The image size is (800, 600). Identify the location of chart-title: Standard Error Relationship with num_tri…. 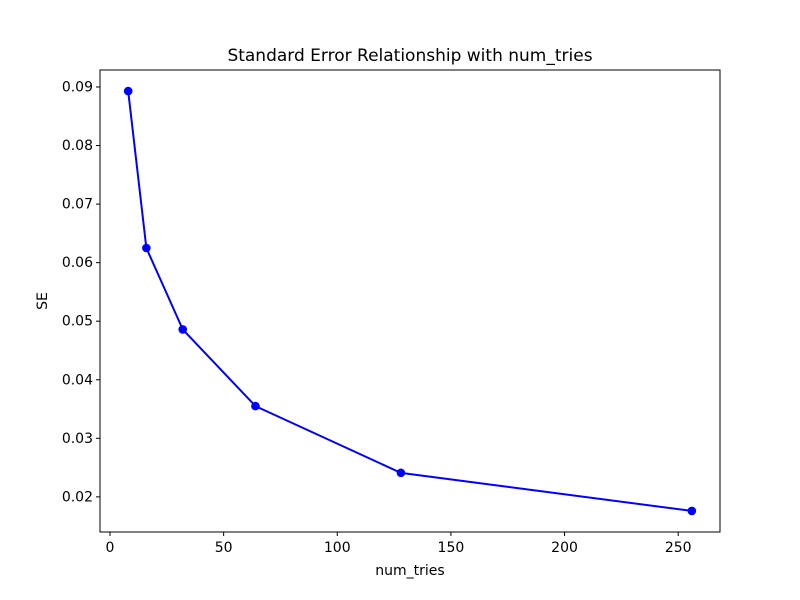
(409, 56).